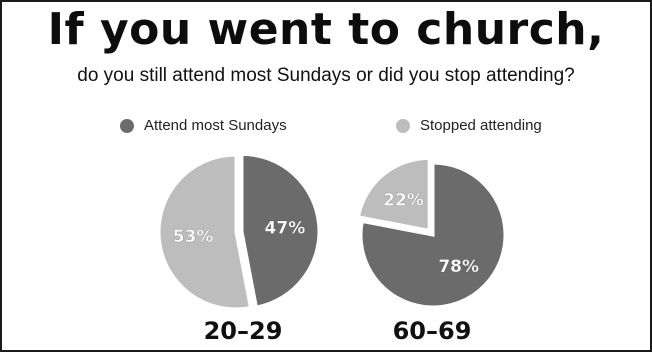 This screenshot has width=652, height=352. I want to click on pie-title-60-69: 60–69, so click(432, 331).